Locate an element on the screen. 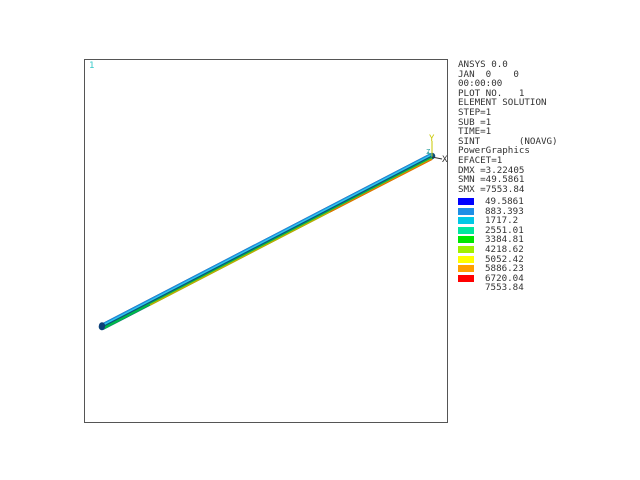  beam-end-cap is located at coordinates (102, 326).